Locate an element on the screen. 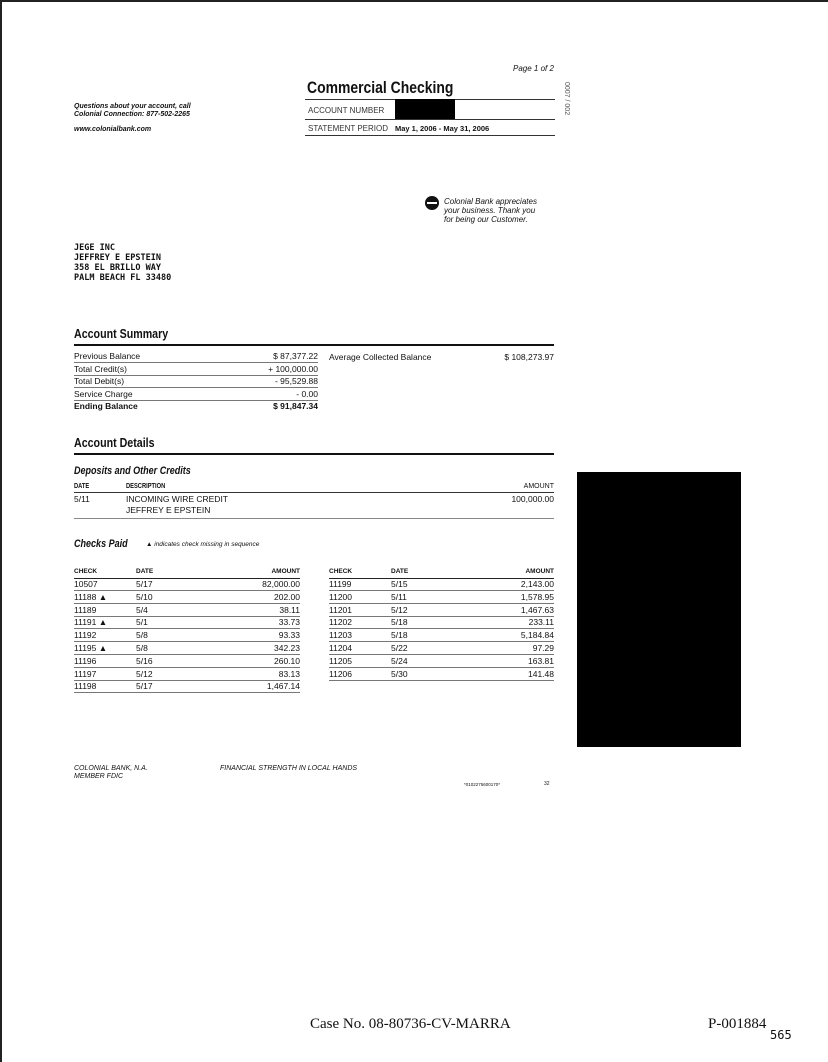  check-number: 11188 ▲ is located at coordinates (91, 596).